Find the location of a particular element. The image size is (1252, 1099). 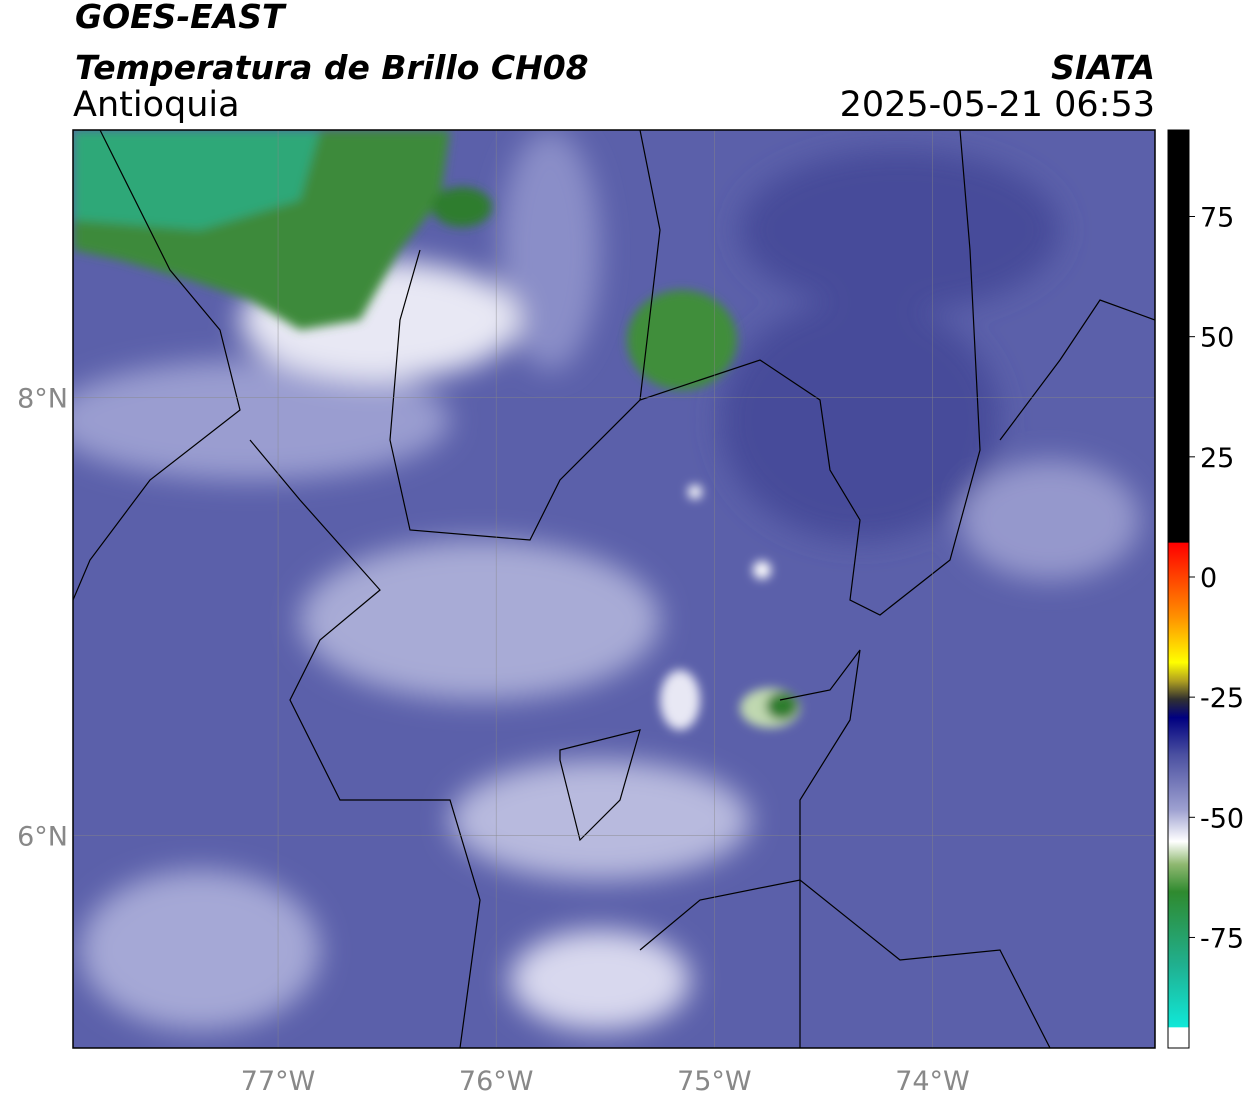

colorbar-tick-label: -50 is located at coordinates (1222, 818).